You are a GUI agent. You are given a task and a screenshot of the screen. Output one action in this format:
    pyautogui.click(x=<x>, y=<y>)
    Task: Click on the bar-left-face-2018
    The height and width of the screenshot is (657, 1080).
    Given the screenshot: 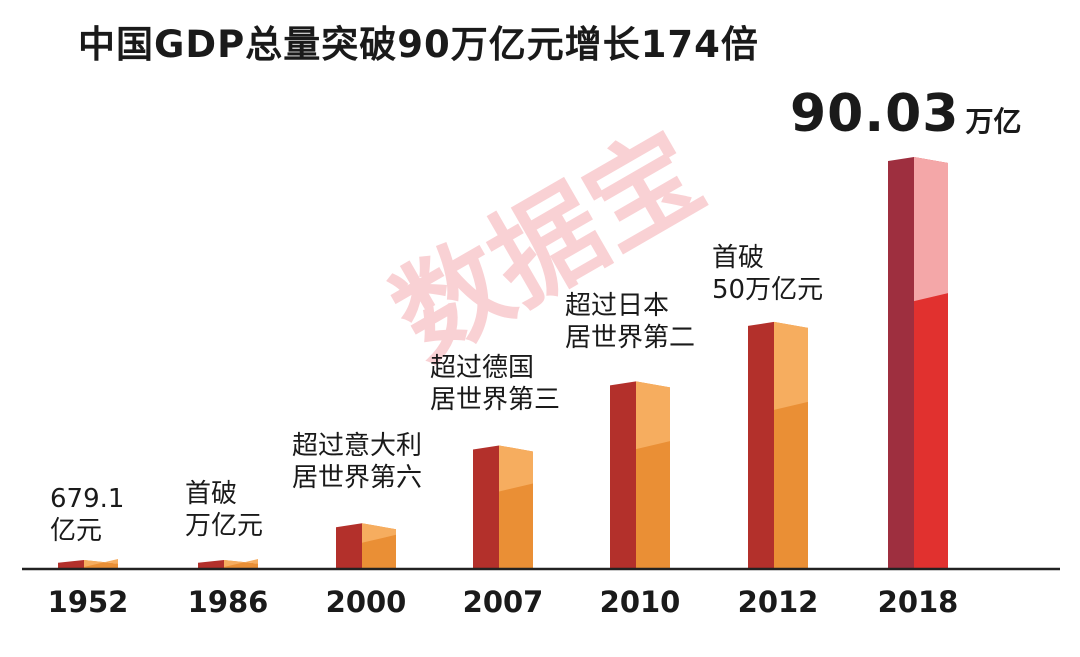 What is the action you would take?
    pyautogui.click(x=901, y=363)
    